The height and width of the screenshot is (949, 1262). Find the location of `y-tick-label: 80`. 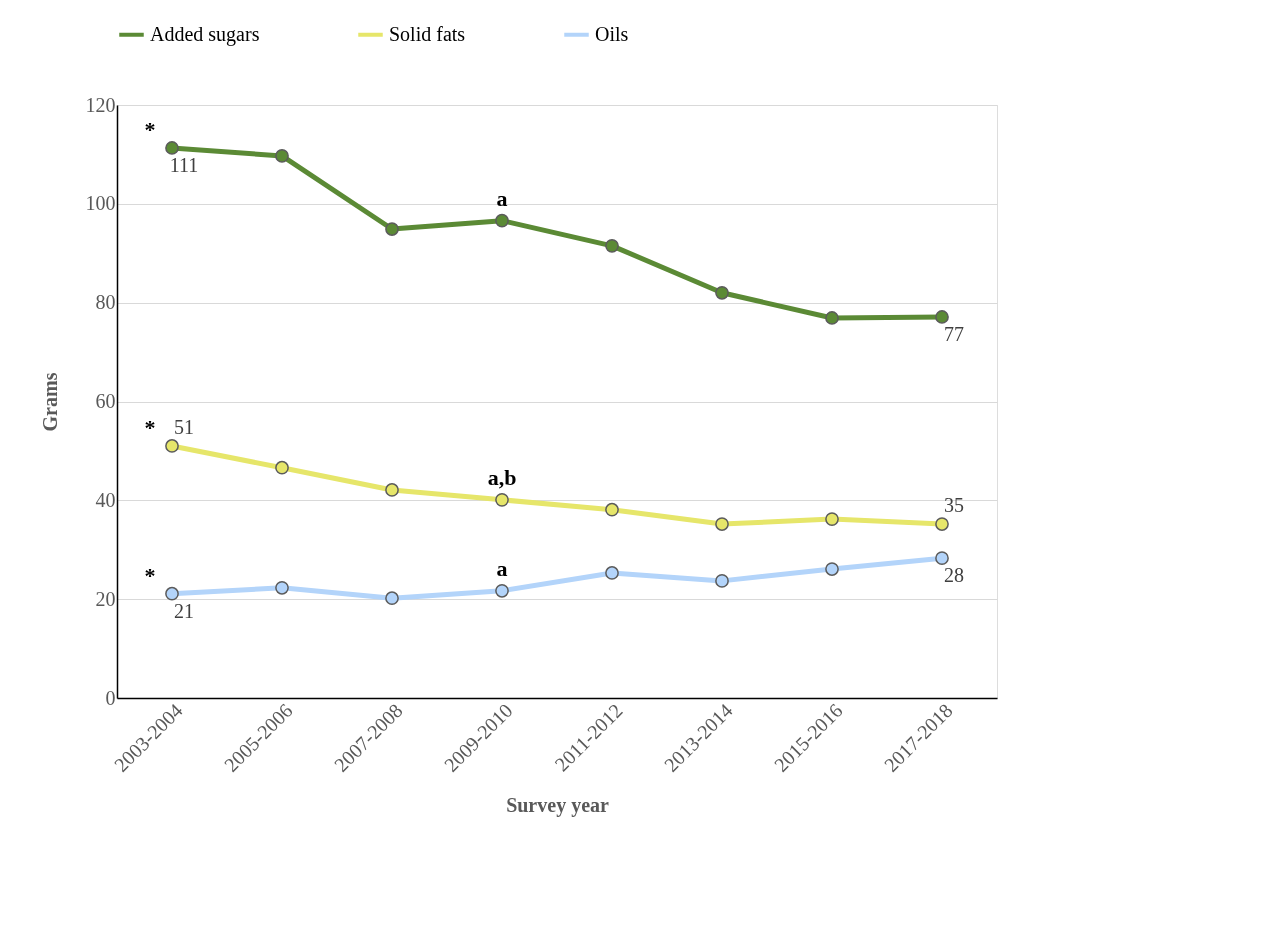

y-tick-label: 80 is located at coordinates (105, 302).